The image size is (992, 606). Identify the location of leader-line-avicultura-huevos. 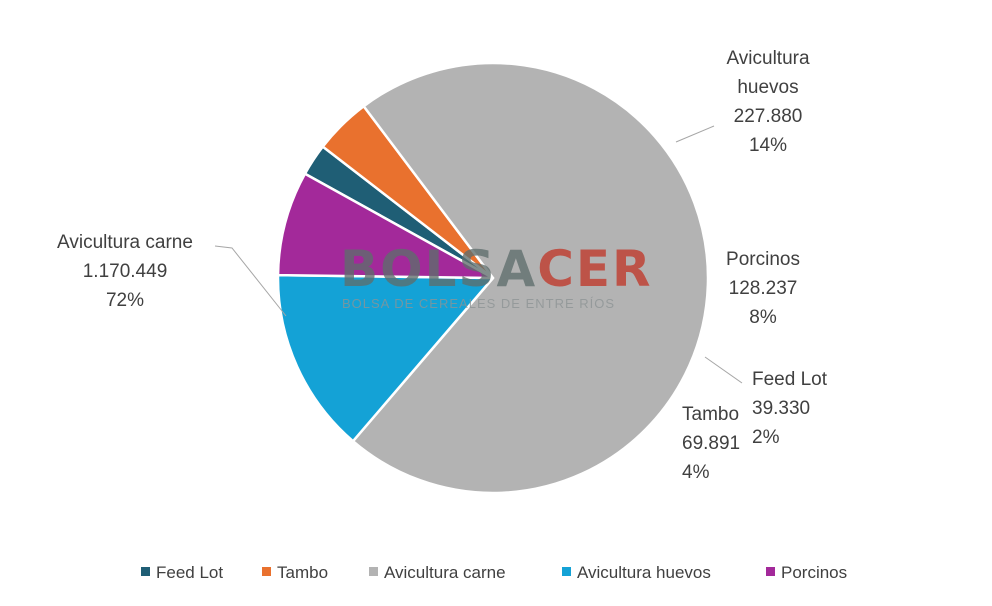
(695, 134).